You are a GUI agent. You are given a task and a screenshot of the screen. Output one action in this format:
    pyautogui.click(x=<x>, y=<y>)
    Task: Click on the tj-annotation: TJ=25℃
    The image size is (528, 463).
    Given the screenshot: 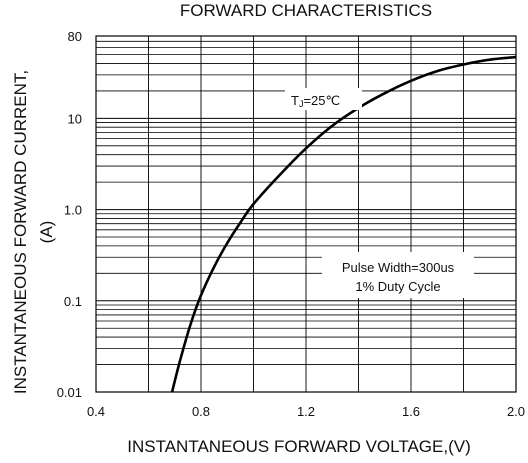 What is the action you would take?
    pyautogui.click(x=315, y=101)
    